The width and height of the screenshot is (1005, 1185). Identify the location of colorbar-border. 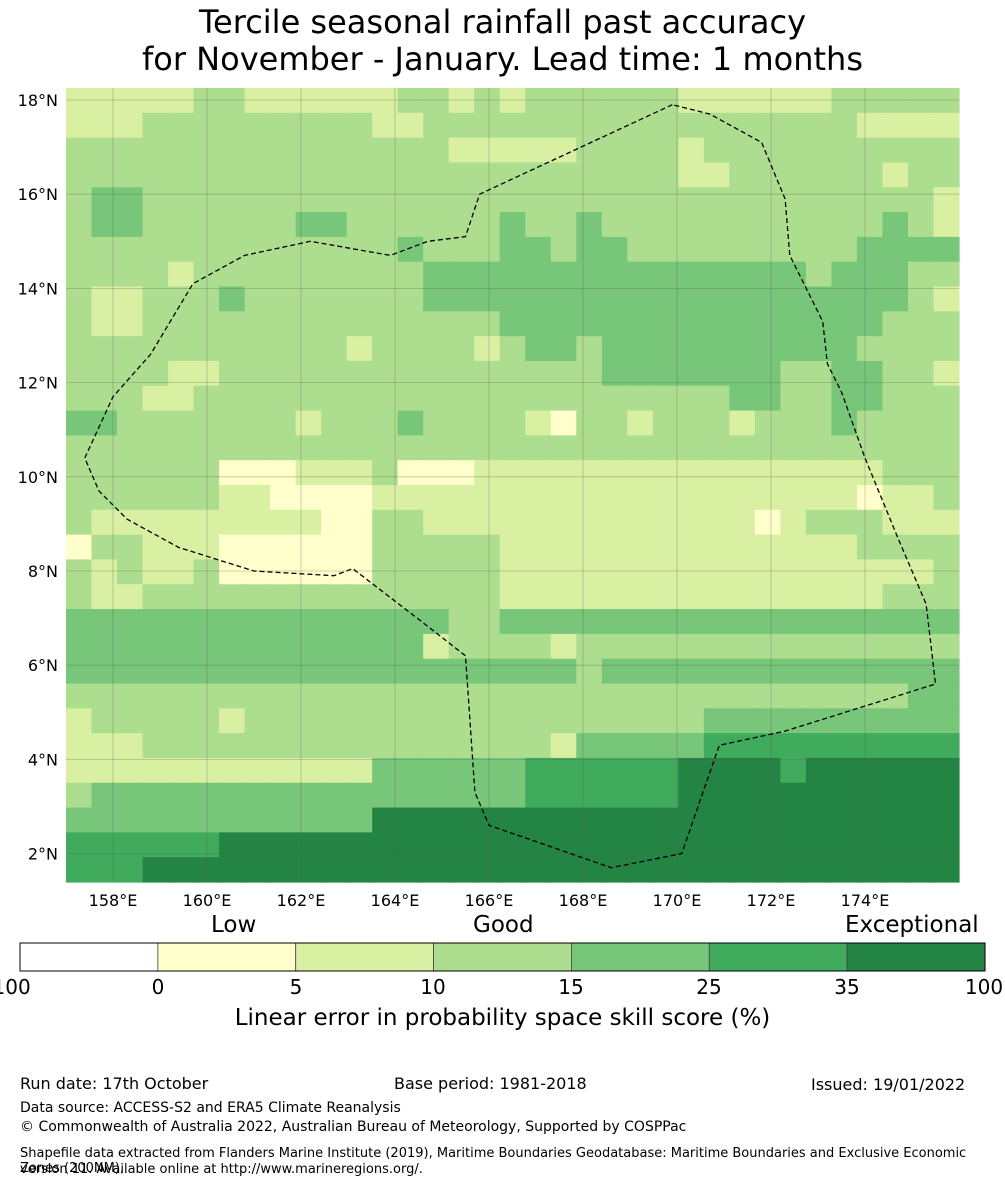
(502, 957).